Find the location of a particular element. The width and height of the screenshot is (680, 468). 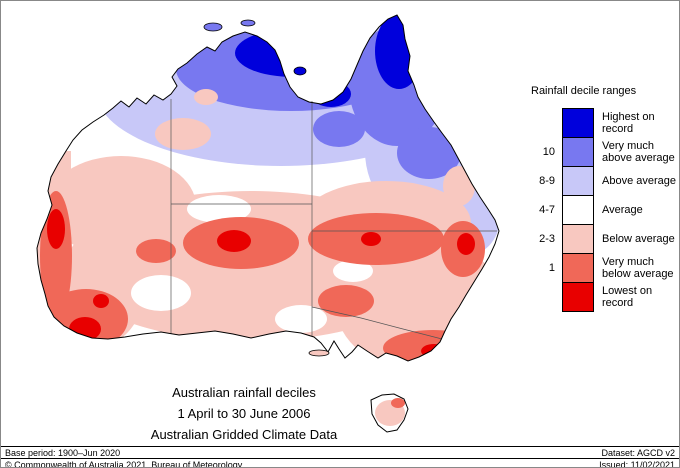

legend-decile: 8-9 is located at coordinates (547, 181).